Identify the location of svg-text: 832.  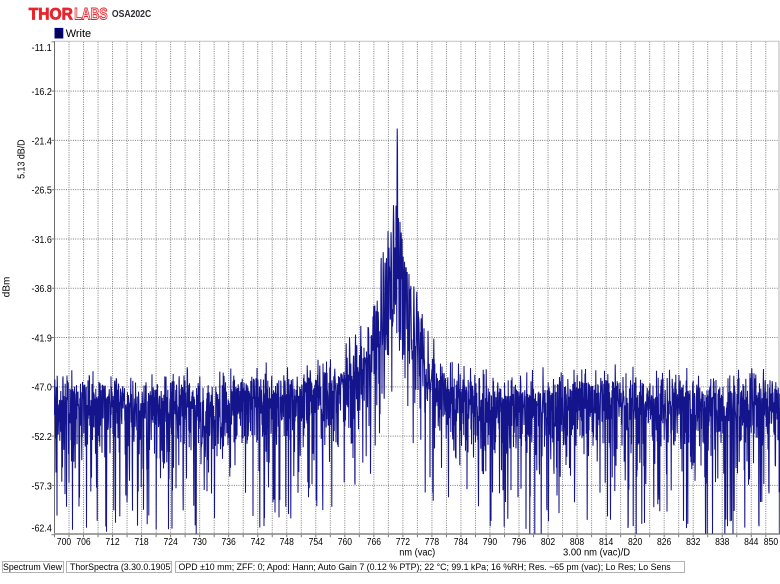
(693, 542).